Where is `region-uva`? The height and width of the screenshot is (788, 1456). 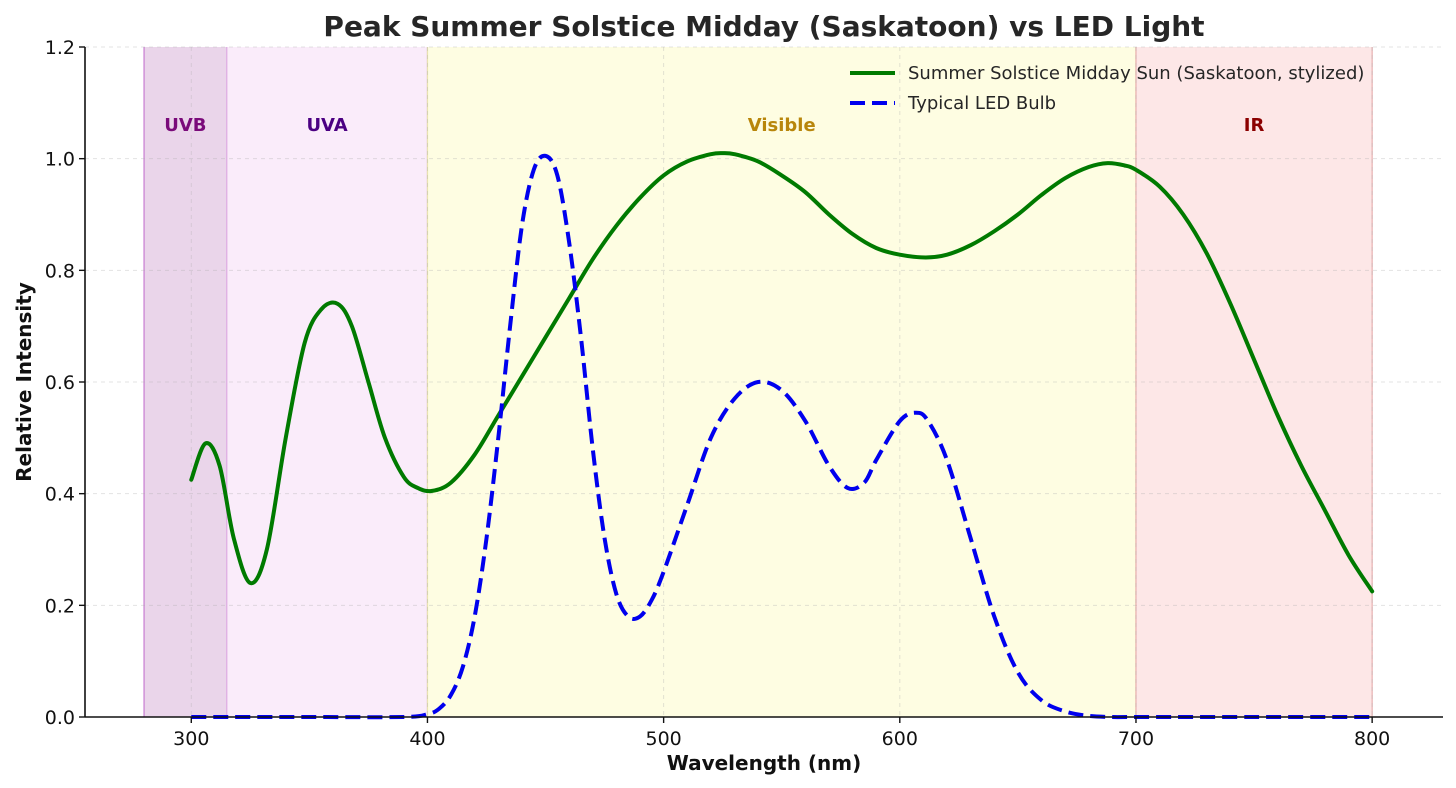
region-uva is located at coordinates (327, 382).